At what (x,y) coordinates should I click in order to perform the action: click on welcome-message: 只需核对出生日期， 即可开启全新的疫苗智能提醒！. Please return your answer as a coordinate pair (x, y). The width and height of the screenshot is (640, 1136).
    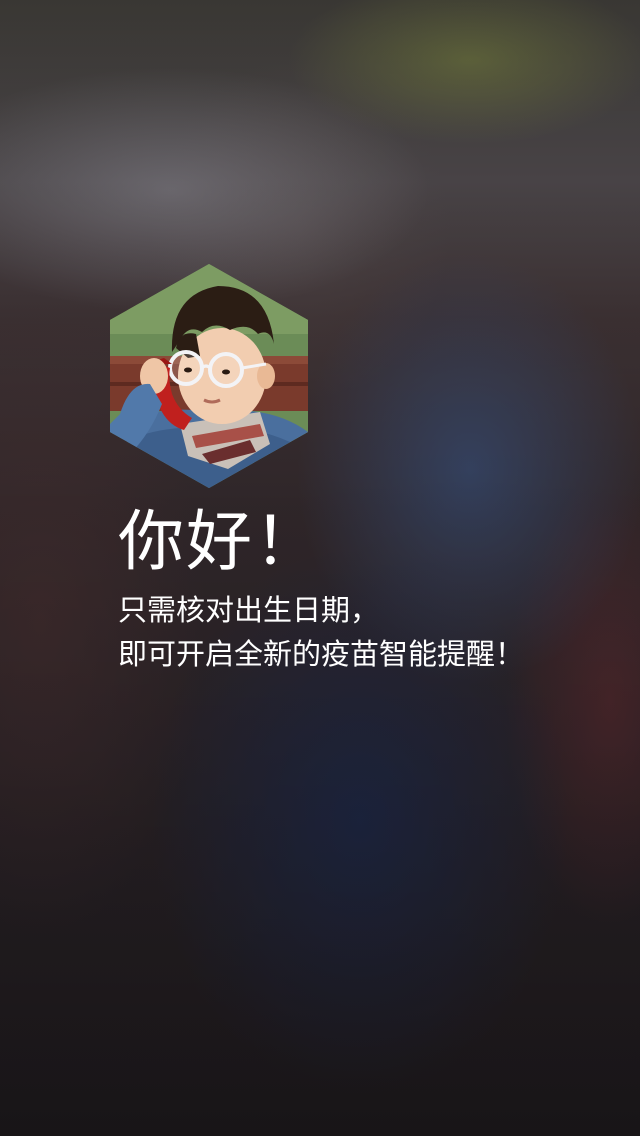
    Looking at the image, I should click on (321, 632).